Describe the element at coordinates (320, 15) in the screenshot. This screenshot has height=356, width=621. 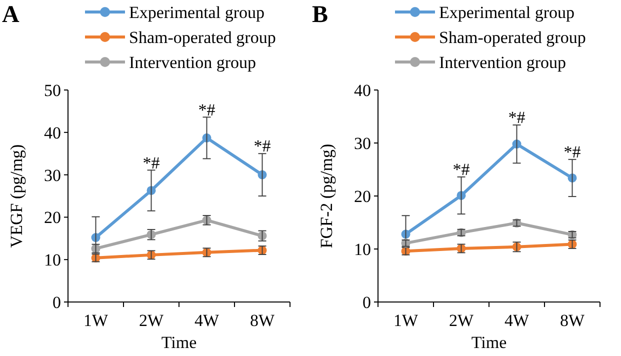
I see `chart-title: B` at that location.